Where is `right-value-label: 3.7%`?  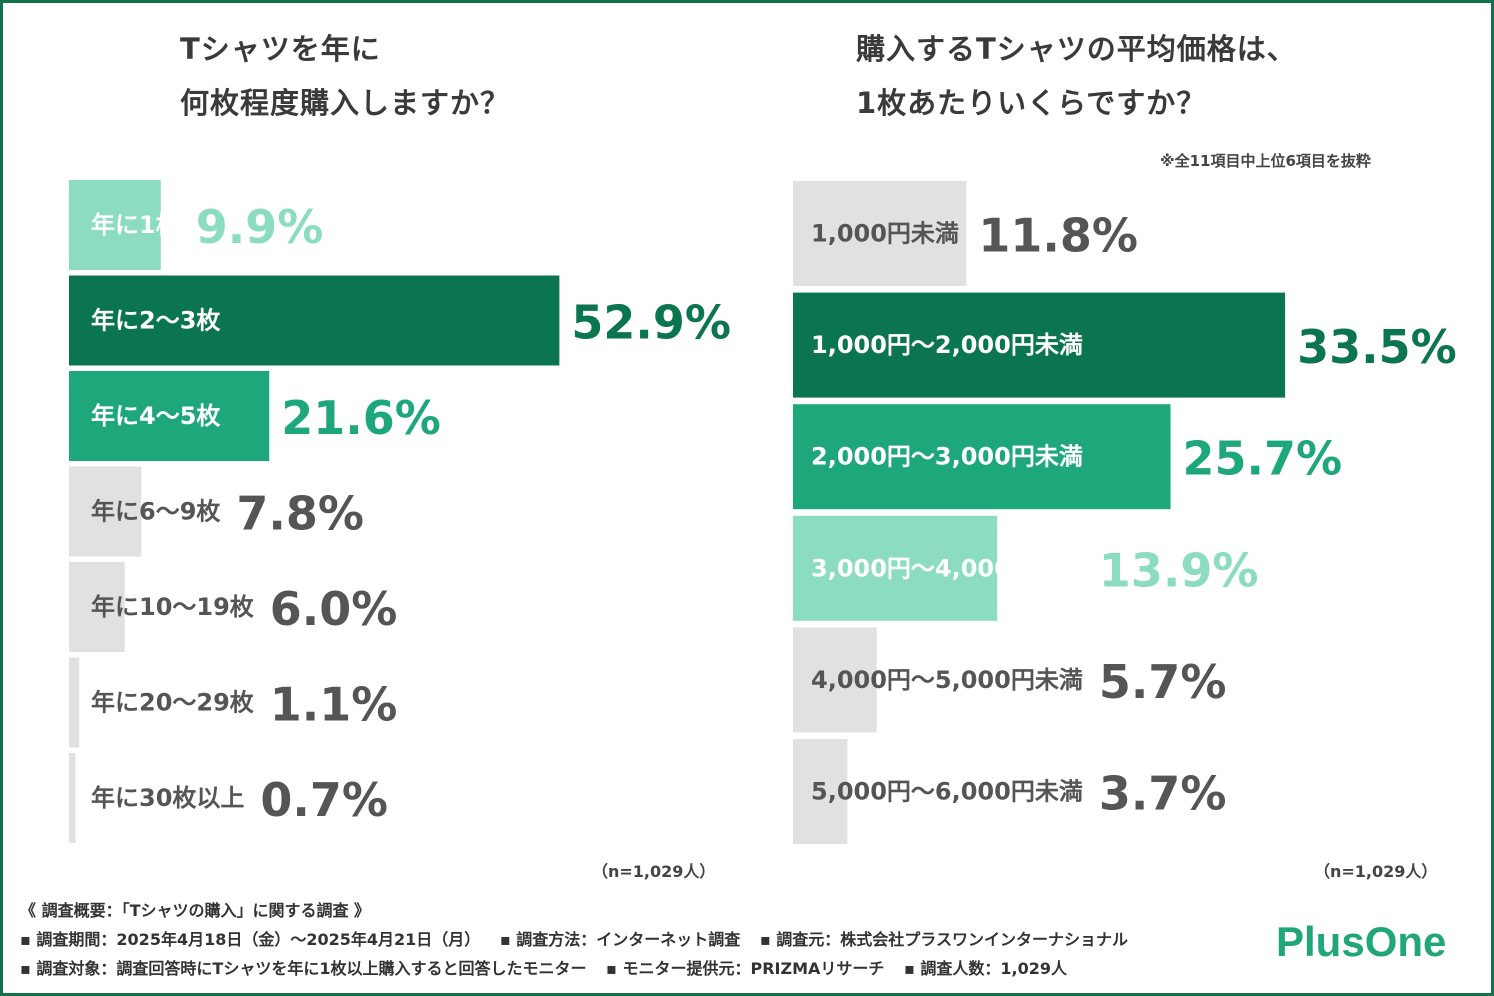 right-value-label: 3.7% is located at coordinates (1163, 794).